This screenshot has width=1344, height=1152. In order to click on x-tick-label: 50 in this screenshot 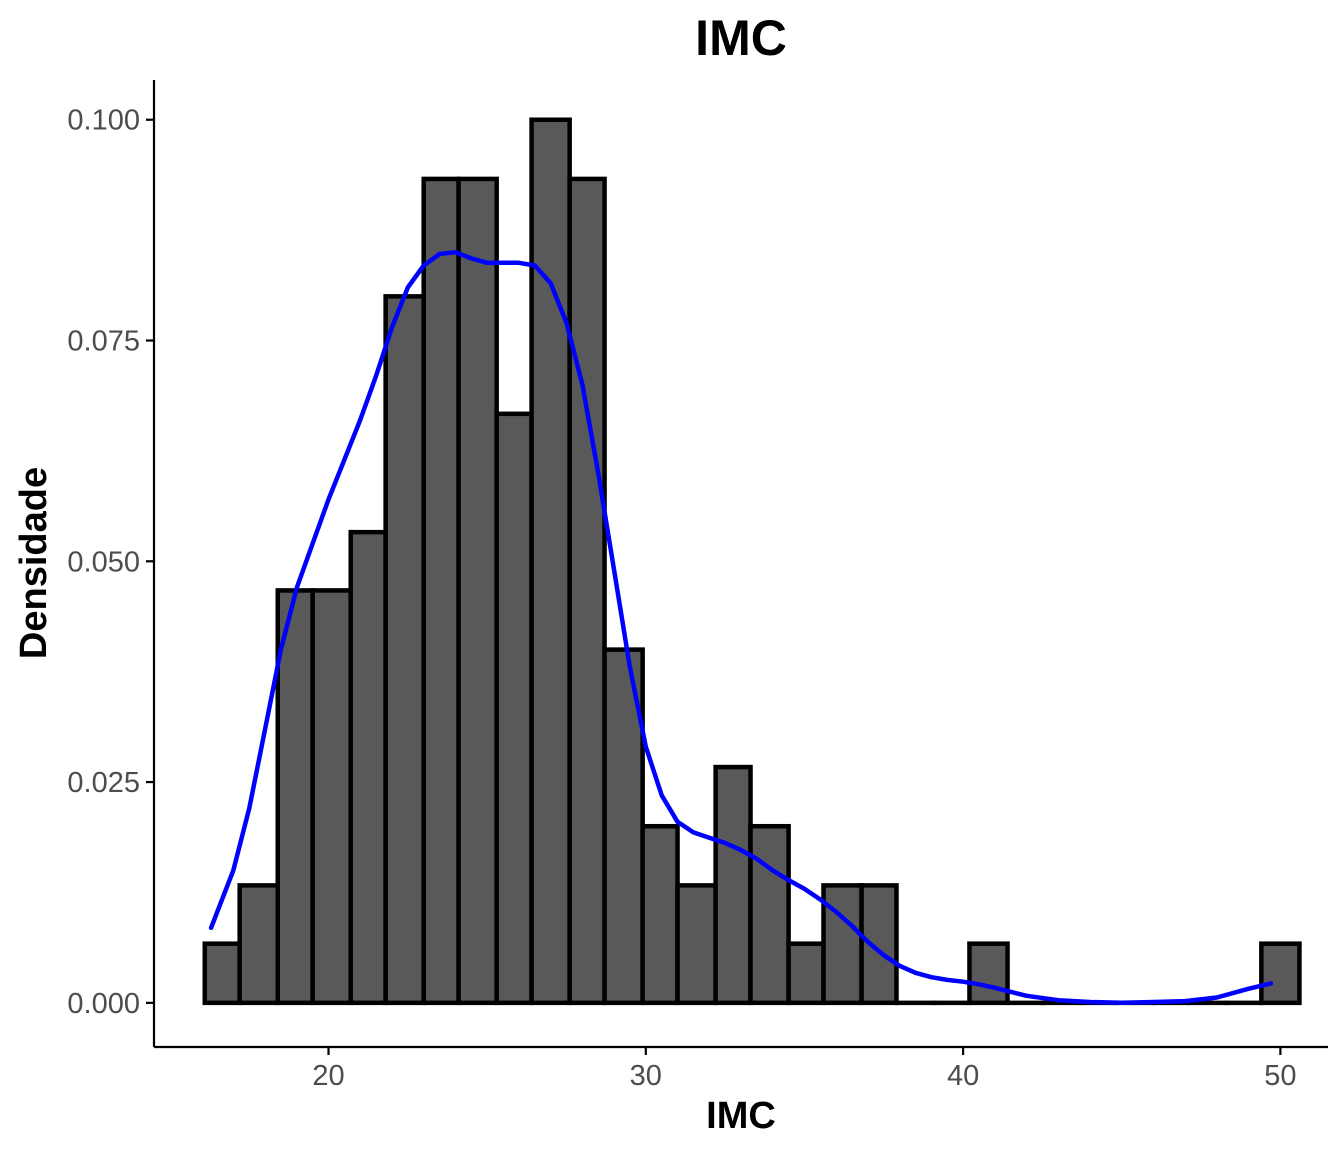, I will do `click(1280, 1076)`.